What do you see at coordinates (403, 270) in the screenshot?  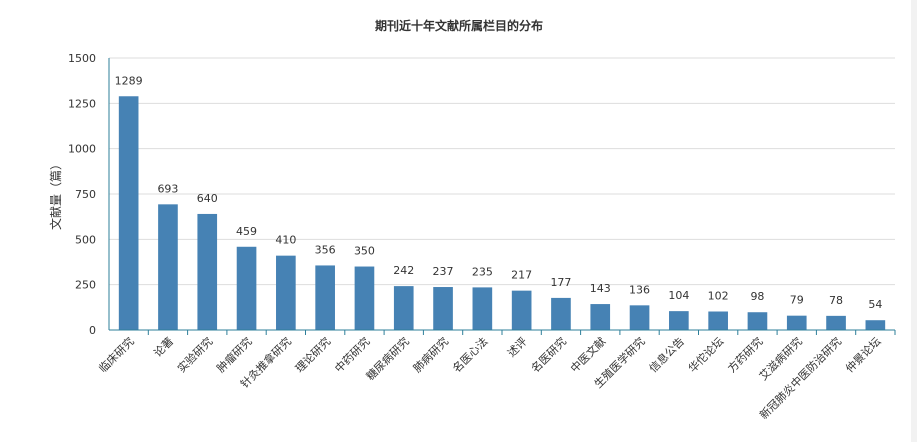 I see `data-label: 242` at bounding box center [403, 270].